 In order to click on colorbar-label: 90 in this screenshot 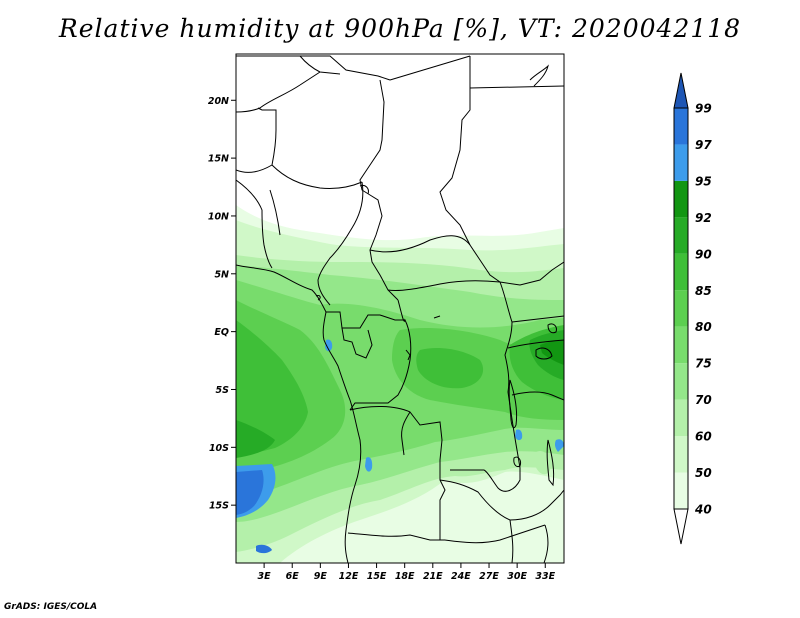, I will do `click(703, 254)`.